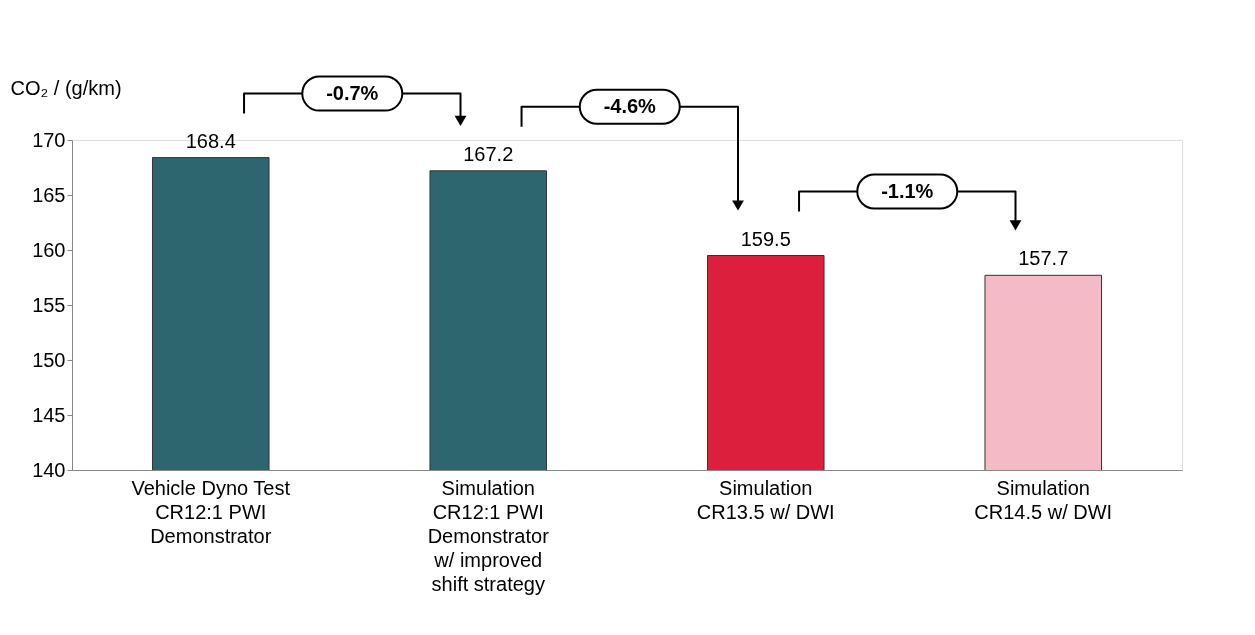  Describe the element at coordinates (352, 92) in the screenshot. I see `text: -0.7%` at that location.